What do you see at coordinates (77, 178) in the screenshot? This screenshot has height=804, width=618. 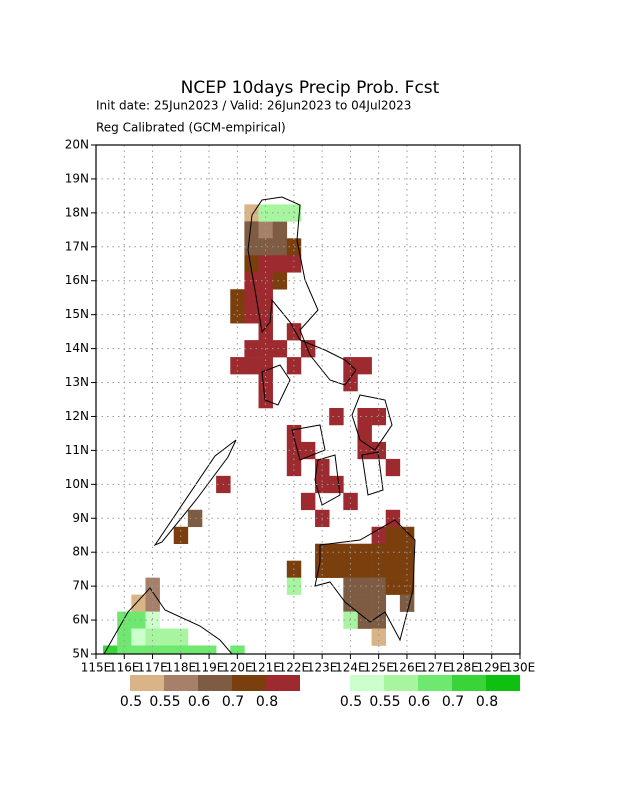 I see `y-tick-label: 19N` at bounding box center [77, 178].